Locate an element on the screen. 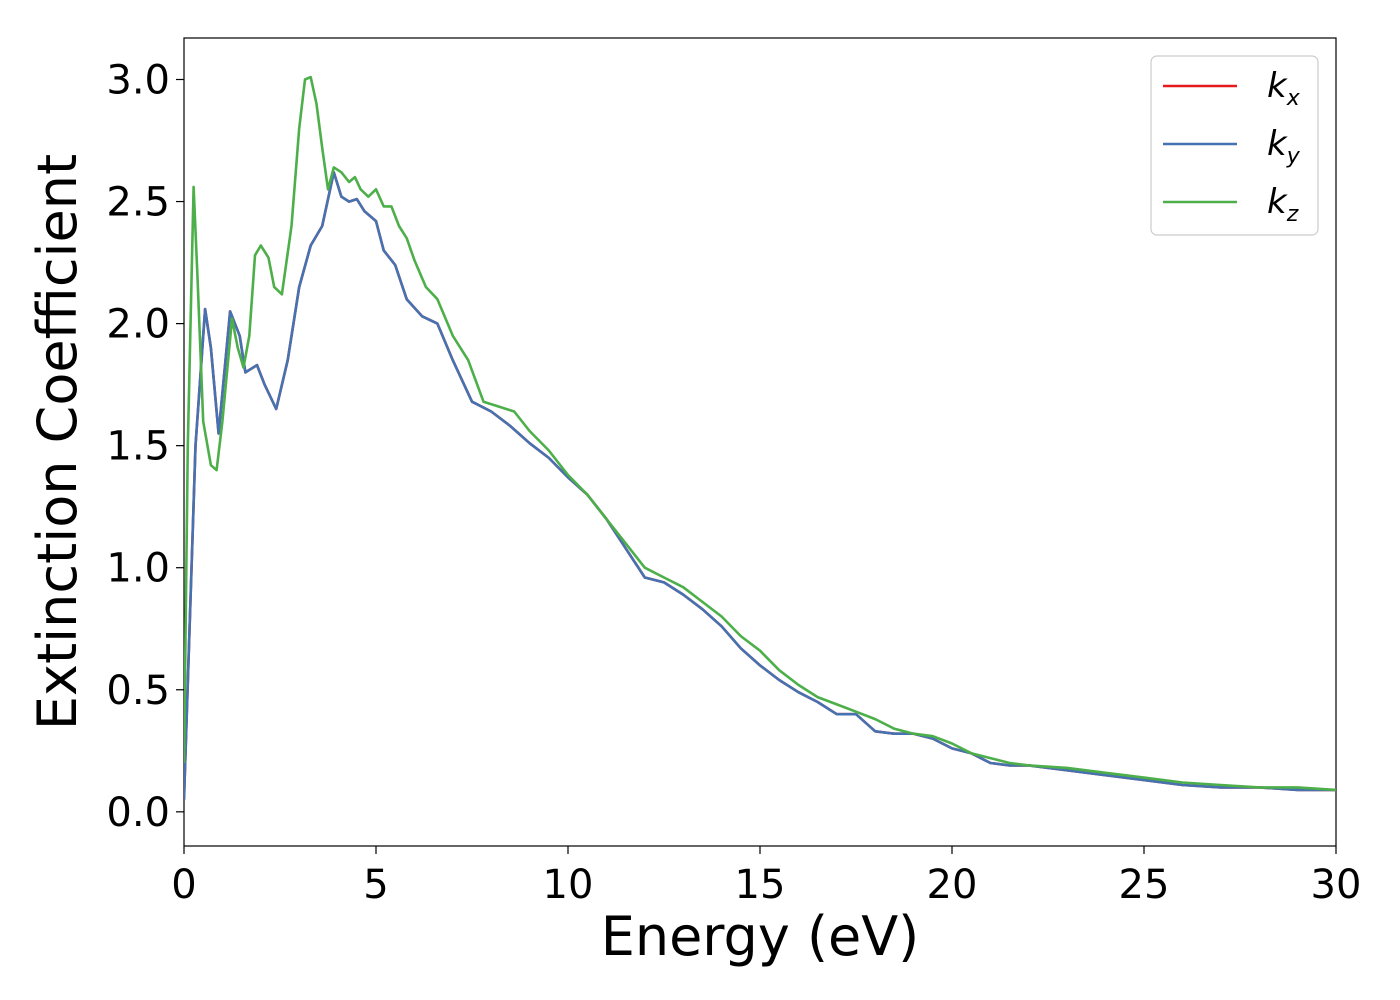 The width and height of the screenshot is (1400, 1000). y-axis: 0.0 0.5 1.0 1.5 2.0 2.5 3.0 is located at coordinates (145, 446).